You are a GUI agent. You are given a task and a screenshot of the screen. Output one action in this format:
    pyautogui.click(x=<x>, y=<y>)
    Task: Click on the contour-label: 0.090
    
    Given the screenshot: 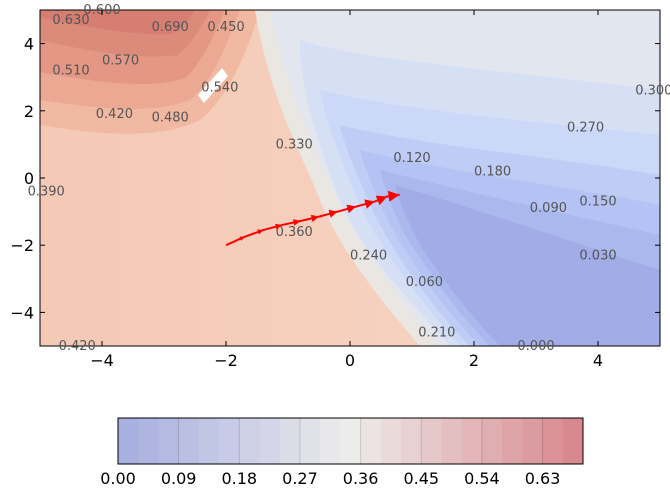 What is the action you would take?
    pyautogui.click(x=548, y=208)
    